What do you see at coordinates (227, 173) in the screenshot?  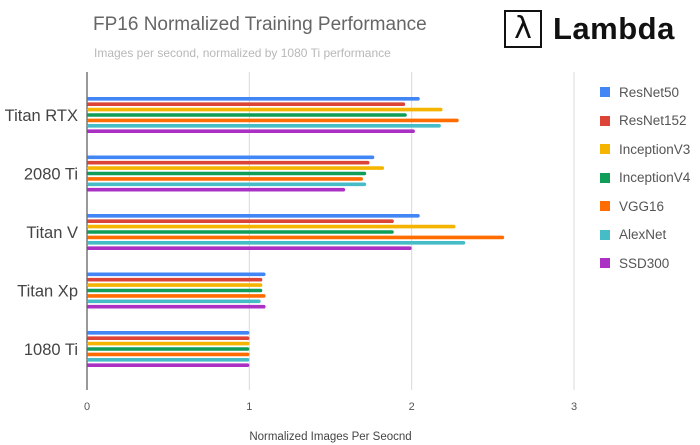 I see `bar-inceptionv4-2080-ti` at bounding box center [227, 173].